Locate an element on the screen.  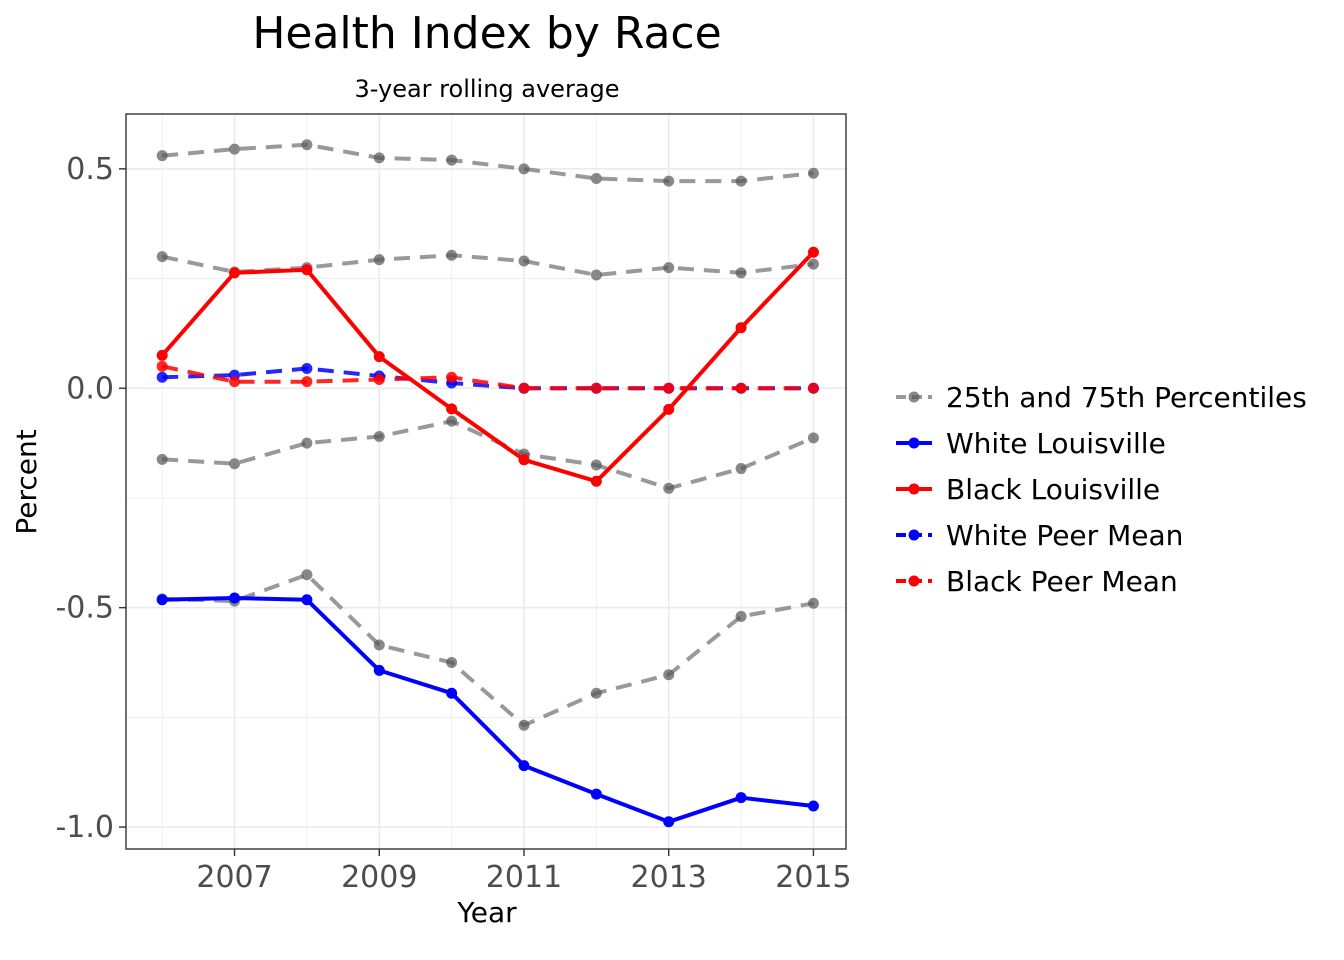
x-tick-label: 2007 is located at coordinates (234, 877).